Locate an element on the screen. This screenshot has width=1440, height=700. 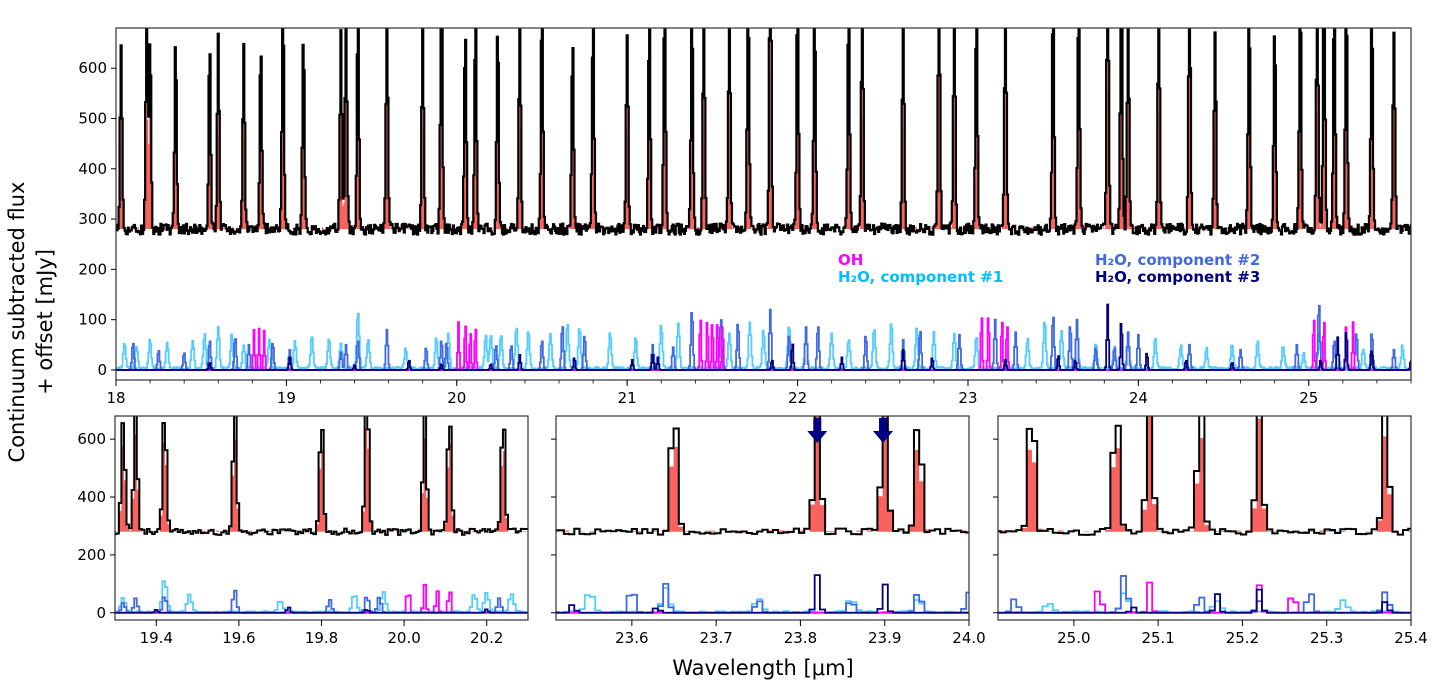
x-tick-label: 19.4 is located at coordinates (156, 638).